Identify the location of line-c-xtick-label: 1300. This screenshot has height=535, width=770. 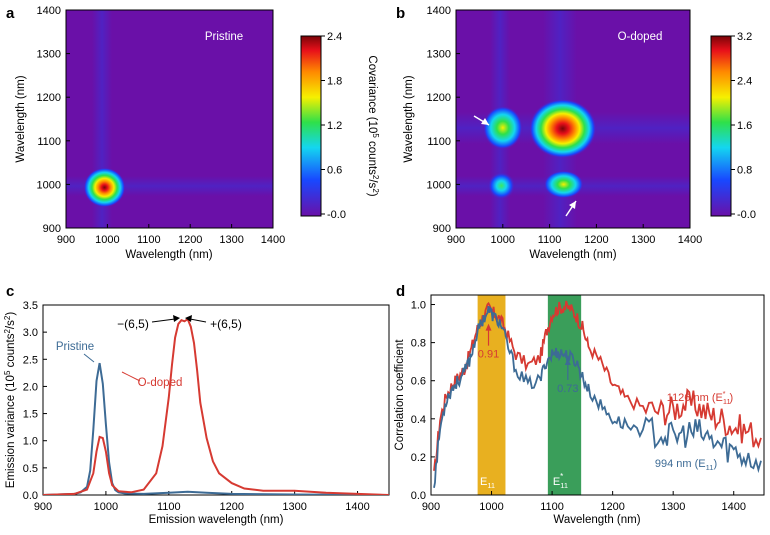
(294, 507).